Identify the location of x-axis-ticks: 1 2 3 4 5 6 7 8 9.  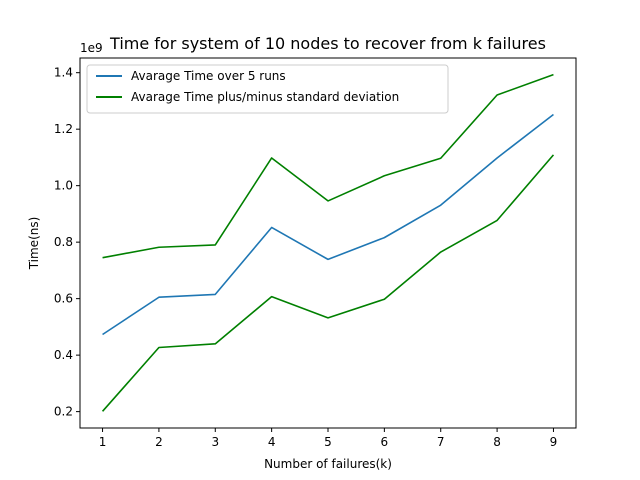
(328, 438).